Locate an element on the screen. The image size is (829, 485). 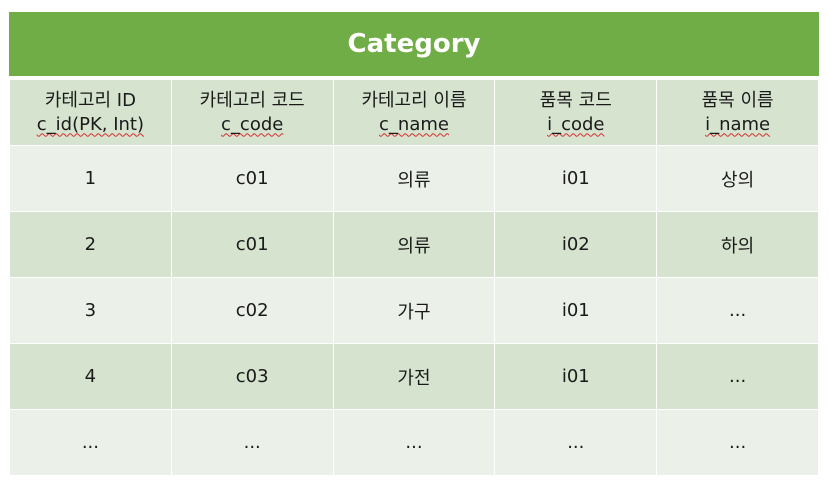
table-cell: 상의 is located at coordinates (737, 178).